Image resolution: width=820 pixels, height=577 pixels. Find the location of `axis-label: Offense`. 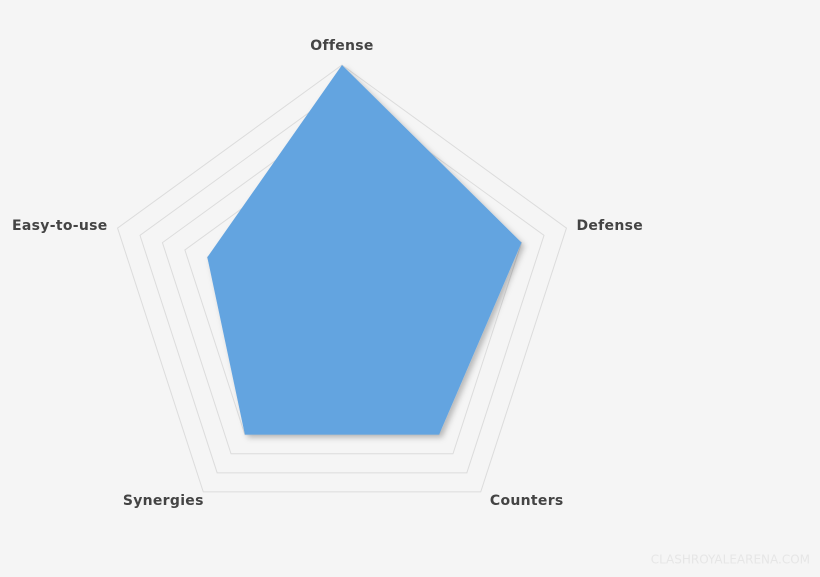

axis-label: Offense is located at coordinates (341, 46).